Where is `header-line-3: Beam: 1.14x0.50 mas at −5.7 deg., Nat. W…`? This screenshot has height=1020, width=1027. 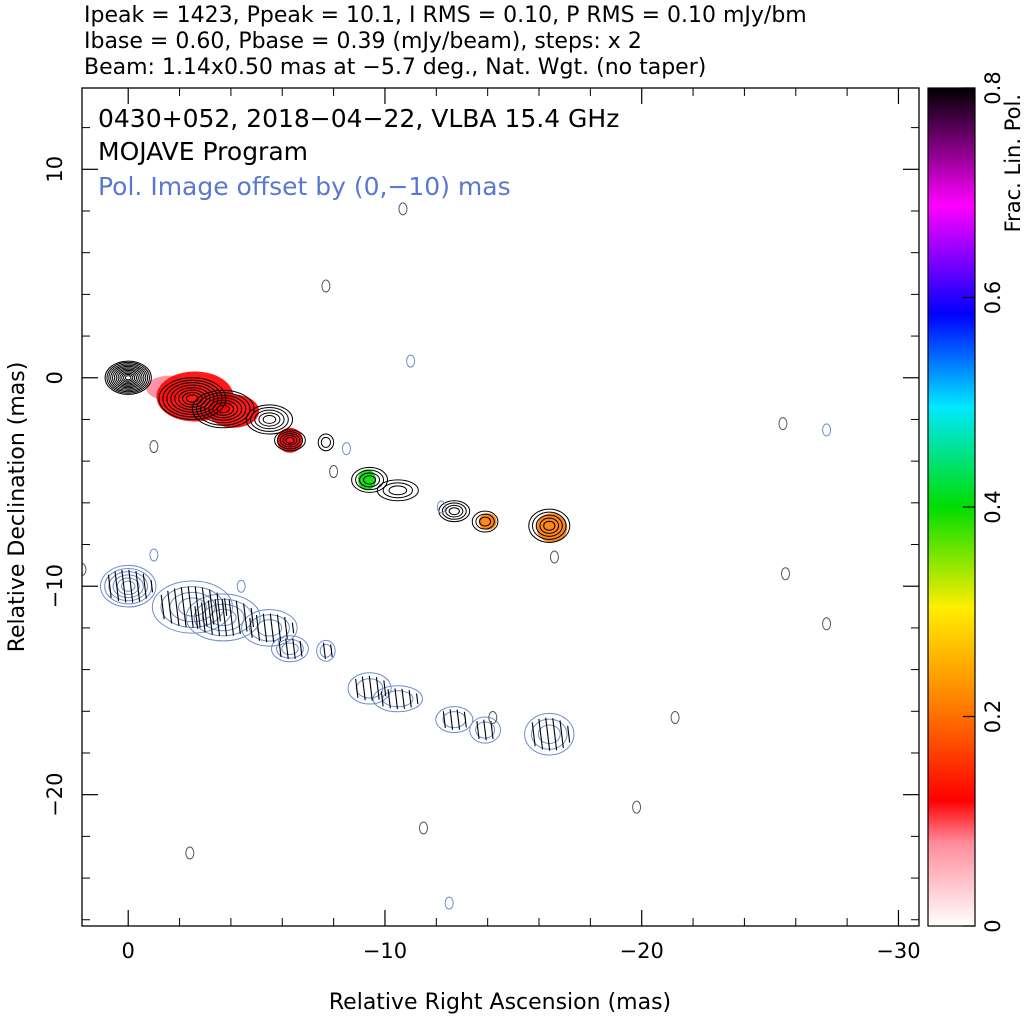 header-line-3: Beam: 1.14x0.50 mas at −5.7 deg., Nat. W… is located at coordinates (395, 67).